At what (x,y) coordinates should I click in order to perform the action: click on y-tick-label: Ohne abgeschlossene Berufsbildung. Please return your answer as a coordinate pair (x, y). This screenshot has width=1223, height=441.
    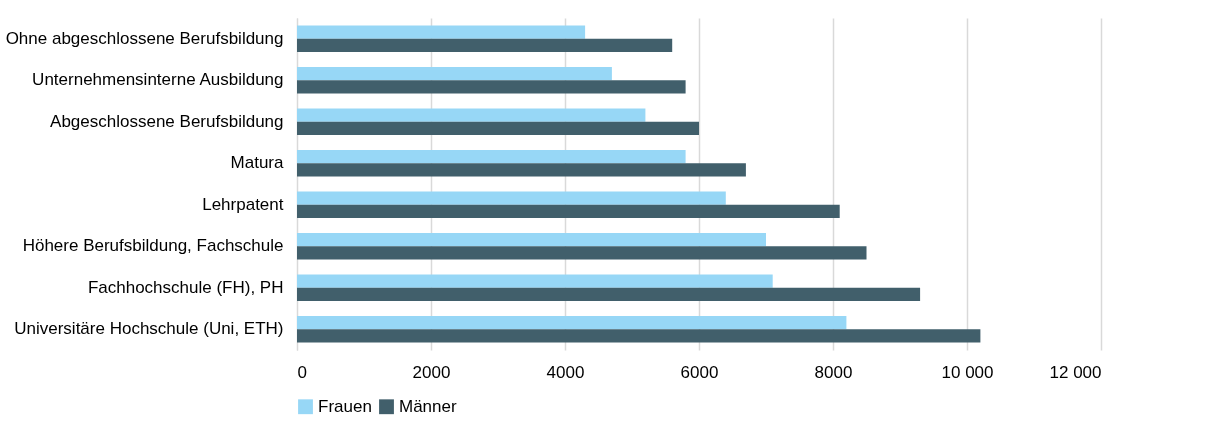
    Looking at the image, I should click on (144, 38).